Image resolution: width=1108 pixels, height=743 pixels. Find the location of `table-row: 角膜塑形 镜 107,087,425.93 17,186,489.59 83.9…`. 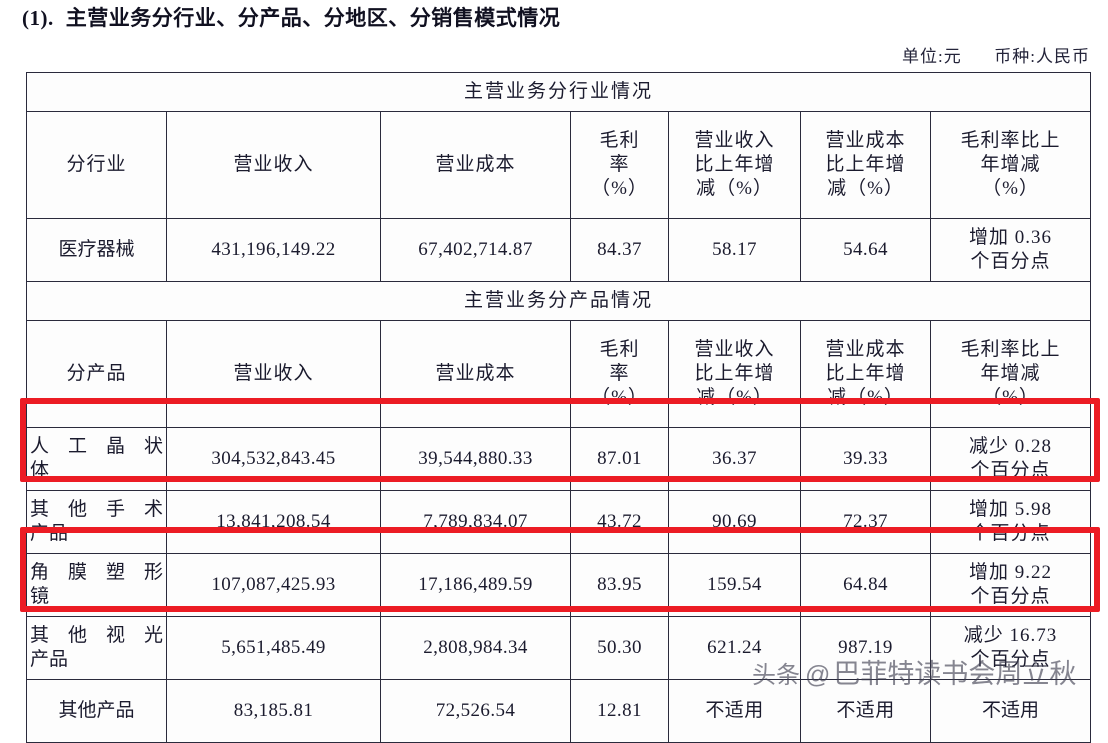

table-row: 角膜塑形 镜 107,087,425.93 17,186,489.59 83.9… is located at coordinates (559, 585).